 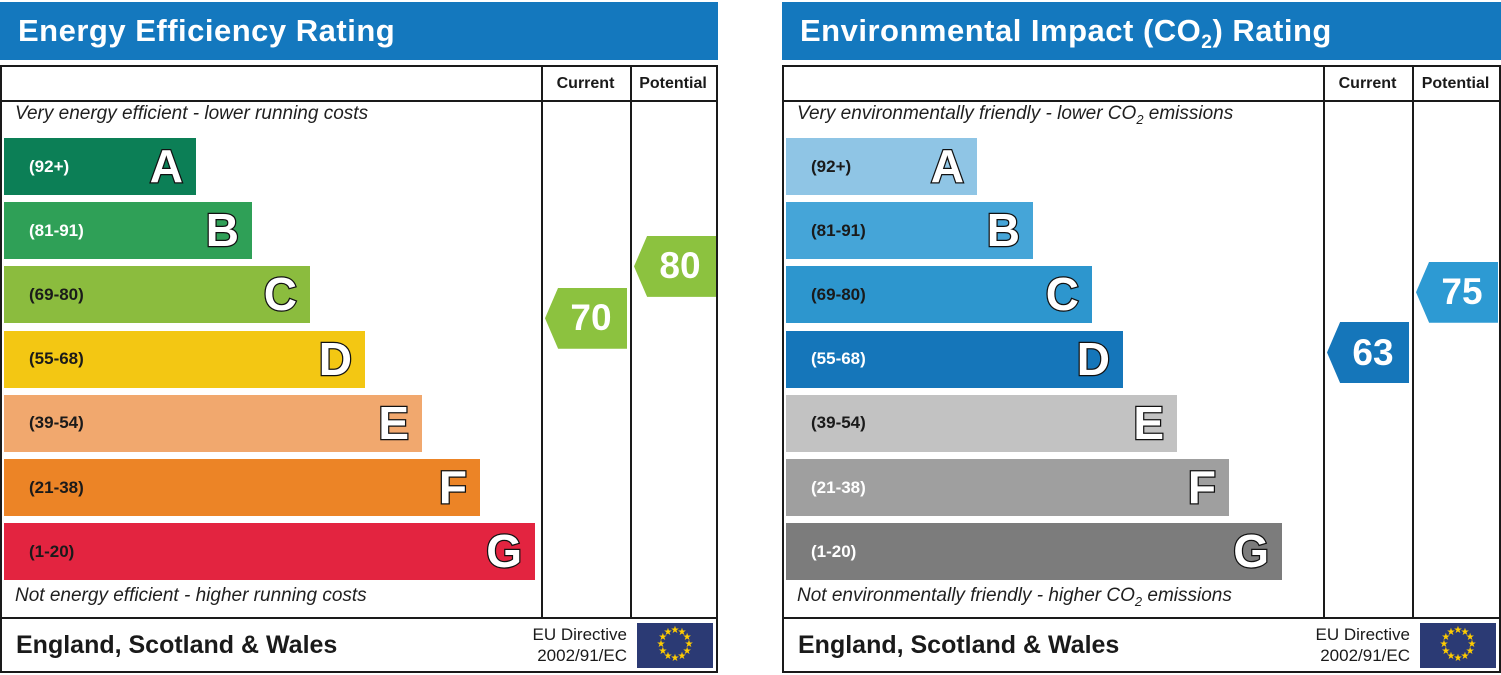 What do you see at coordinates (177, 644) in the screenshot?
I see `region-label: England, Scotland & Wales` at bounding box center [177, 644].